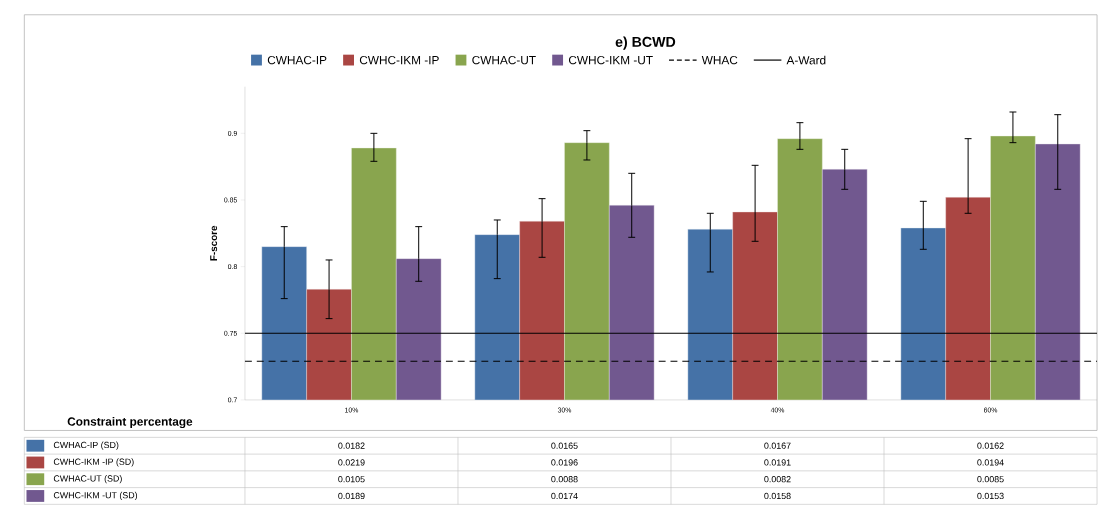 The width and height of the screenshot is (1099, 509). What do you see at coordinates (990, 445) in the screenshot?
I see `text: 0.0162` at bounding box center [990, 445].